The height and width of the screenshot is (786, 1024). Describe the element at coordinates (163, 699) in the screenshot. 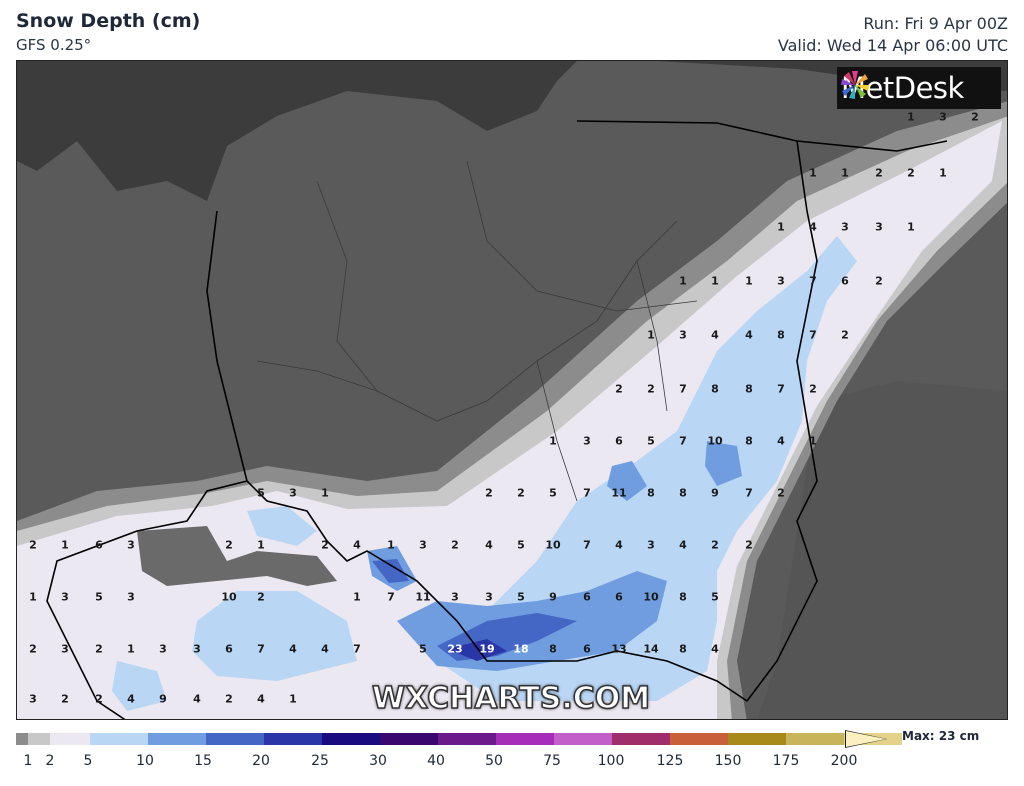

I see `point-value-label: 9` at that location.